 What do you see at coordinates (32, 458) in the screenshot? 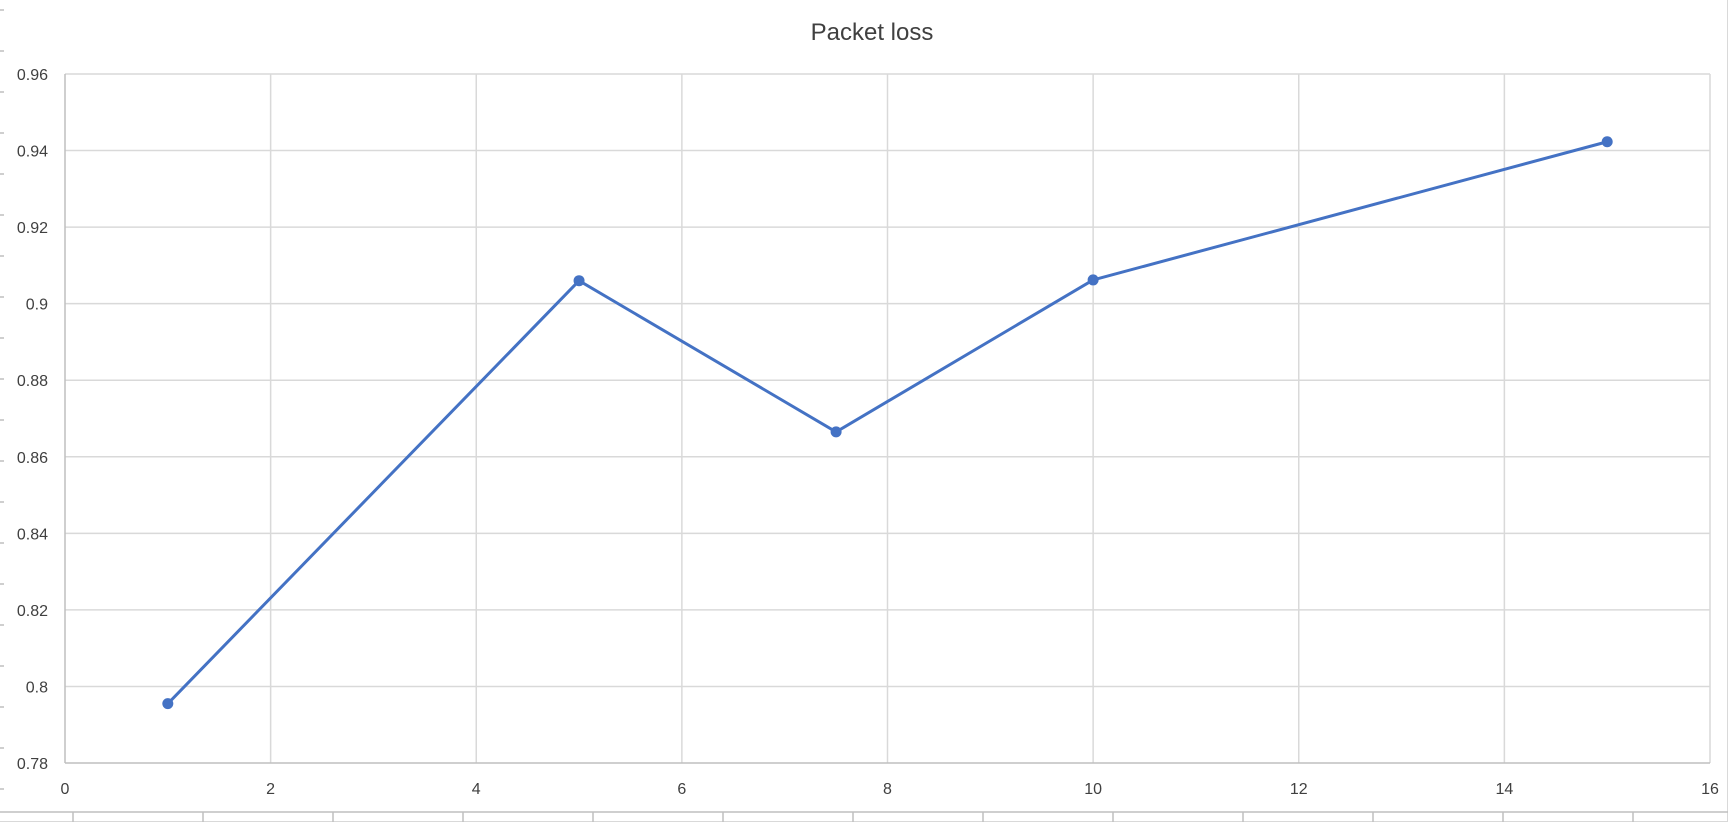
I see `y-tick-label: 0.86` at bounding box center [32, 458].